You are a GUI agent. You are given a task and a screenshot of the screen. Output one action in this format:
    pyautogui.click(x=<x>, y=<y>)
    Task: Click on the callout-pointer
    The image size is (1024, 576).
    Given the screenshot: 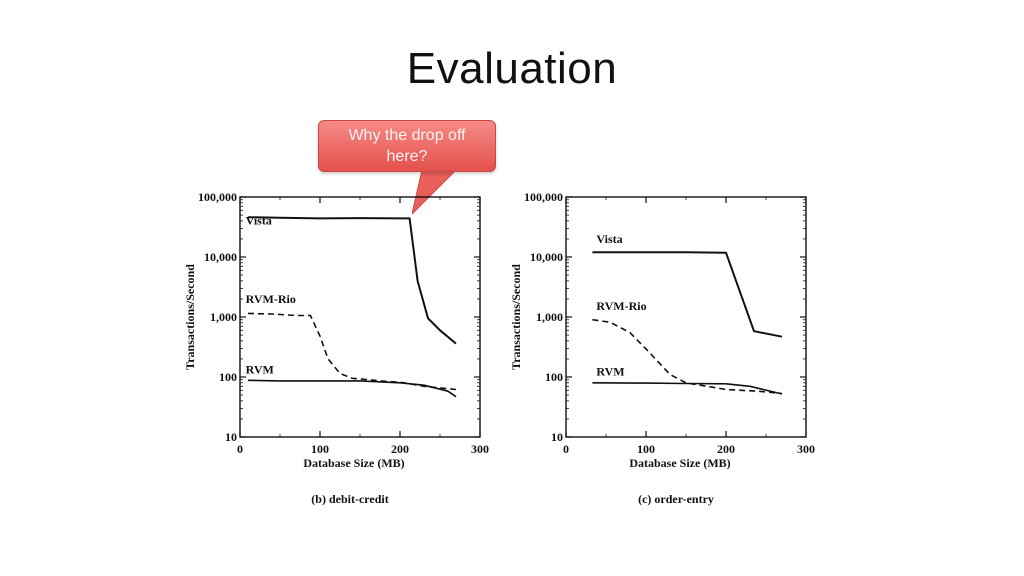 What is the action you would take?
    pyautogui.click(x=434, y=192)
    